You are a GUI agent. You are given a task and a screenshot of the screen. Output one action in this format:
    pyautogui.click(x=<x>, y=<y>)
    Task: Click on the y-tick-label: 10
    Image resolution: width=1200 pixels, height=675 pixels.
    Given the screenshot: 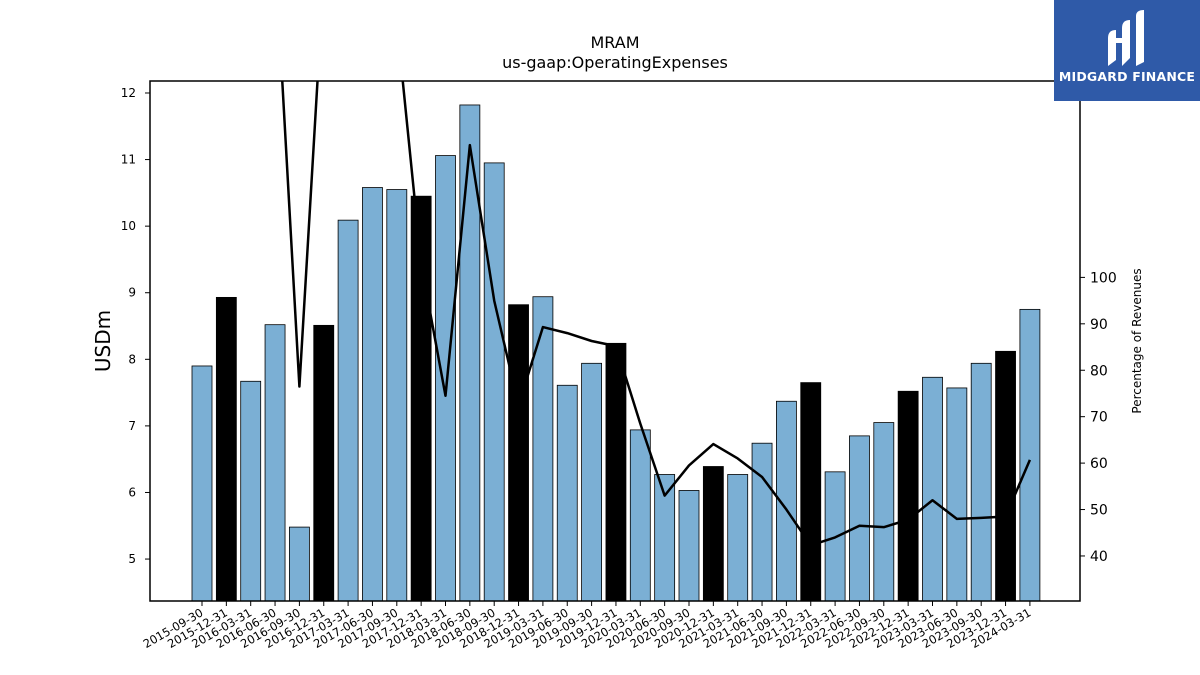 What is the action you would take?
    pyautogui.click(x=128, y=226)
    